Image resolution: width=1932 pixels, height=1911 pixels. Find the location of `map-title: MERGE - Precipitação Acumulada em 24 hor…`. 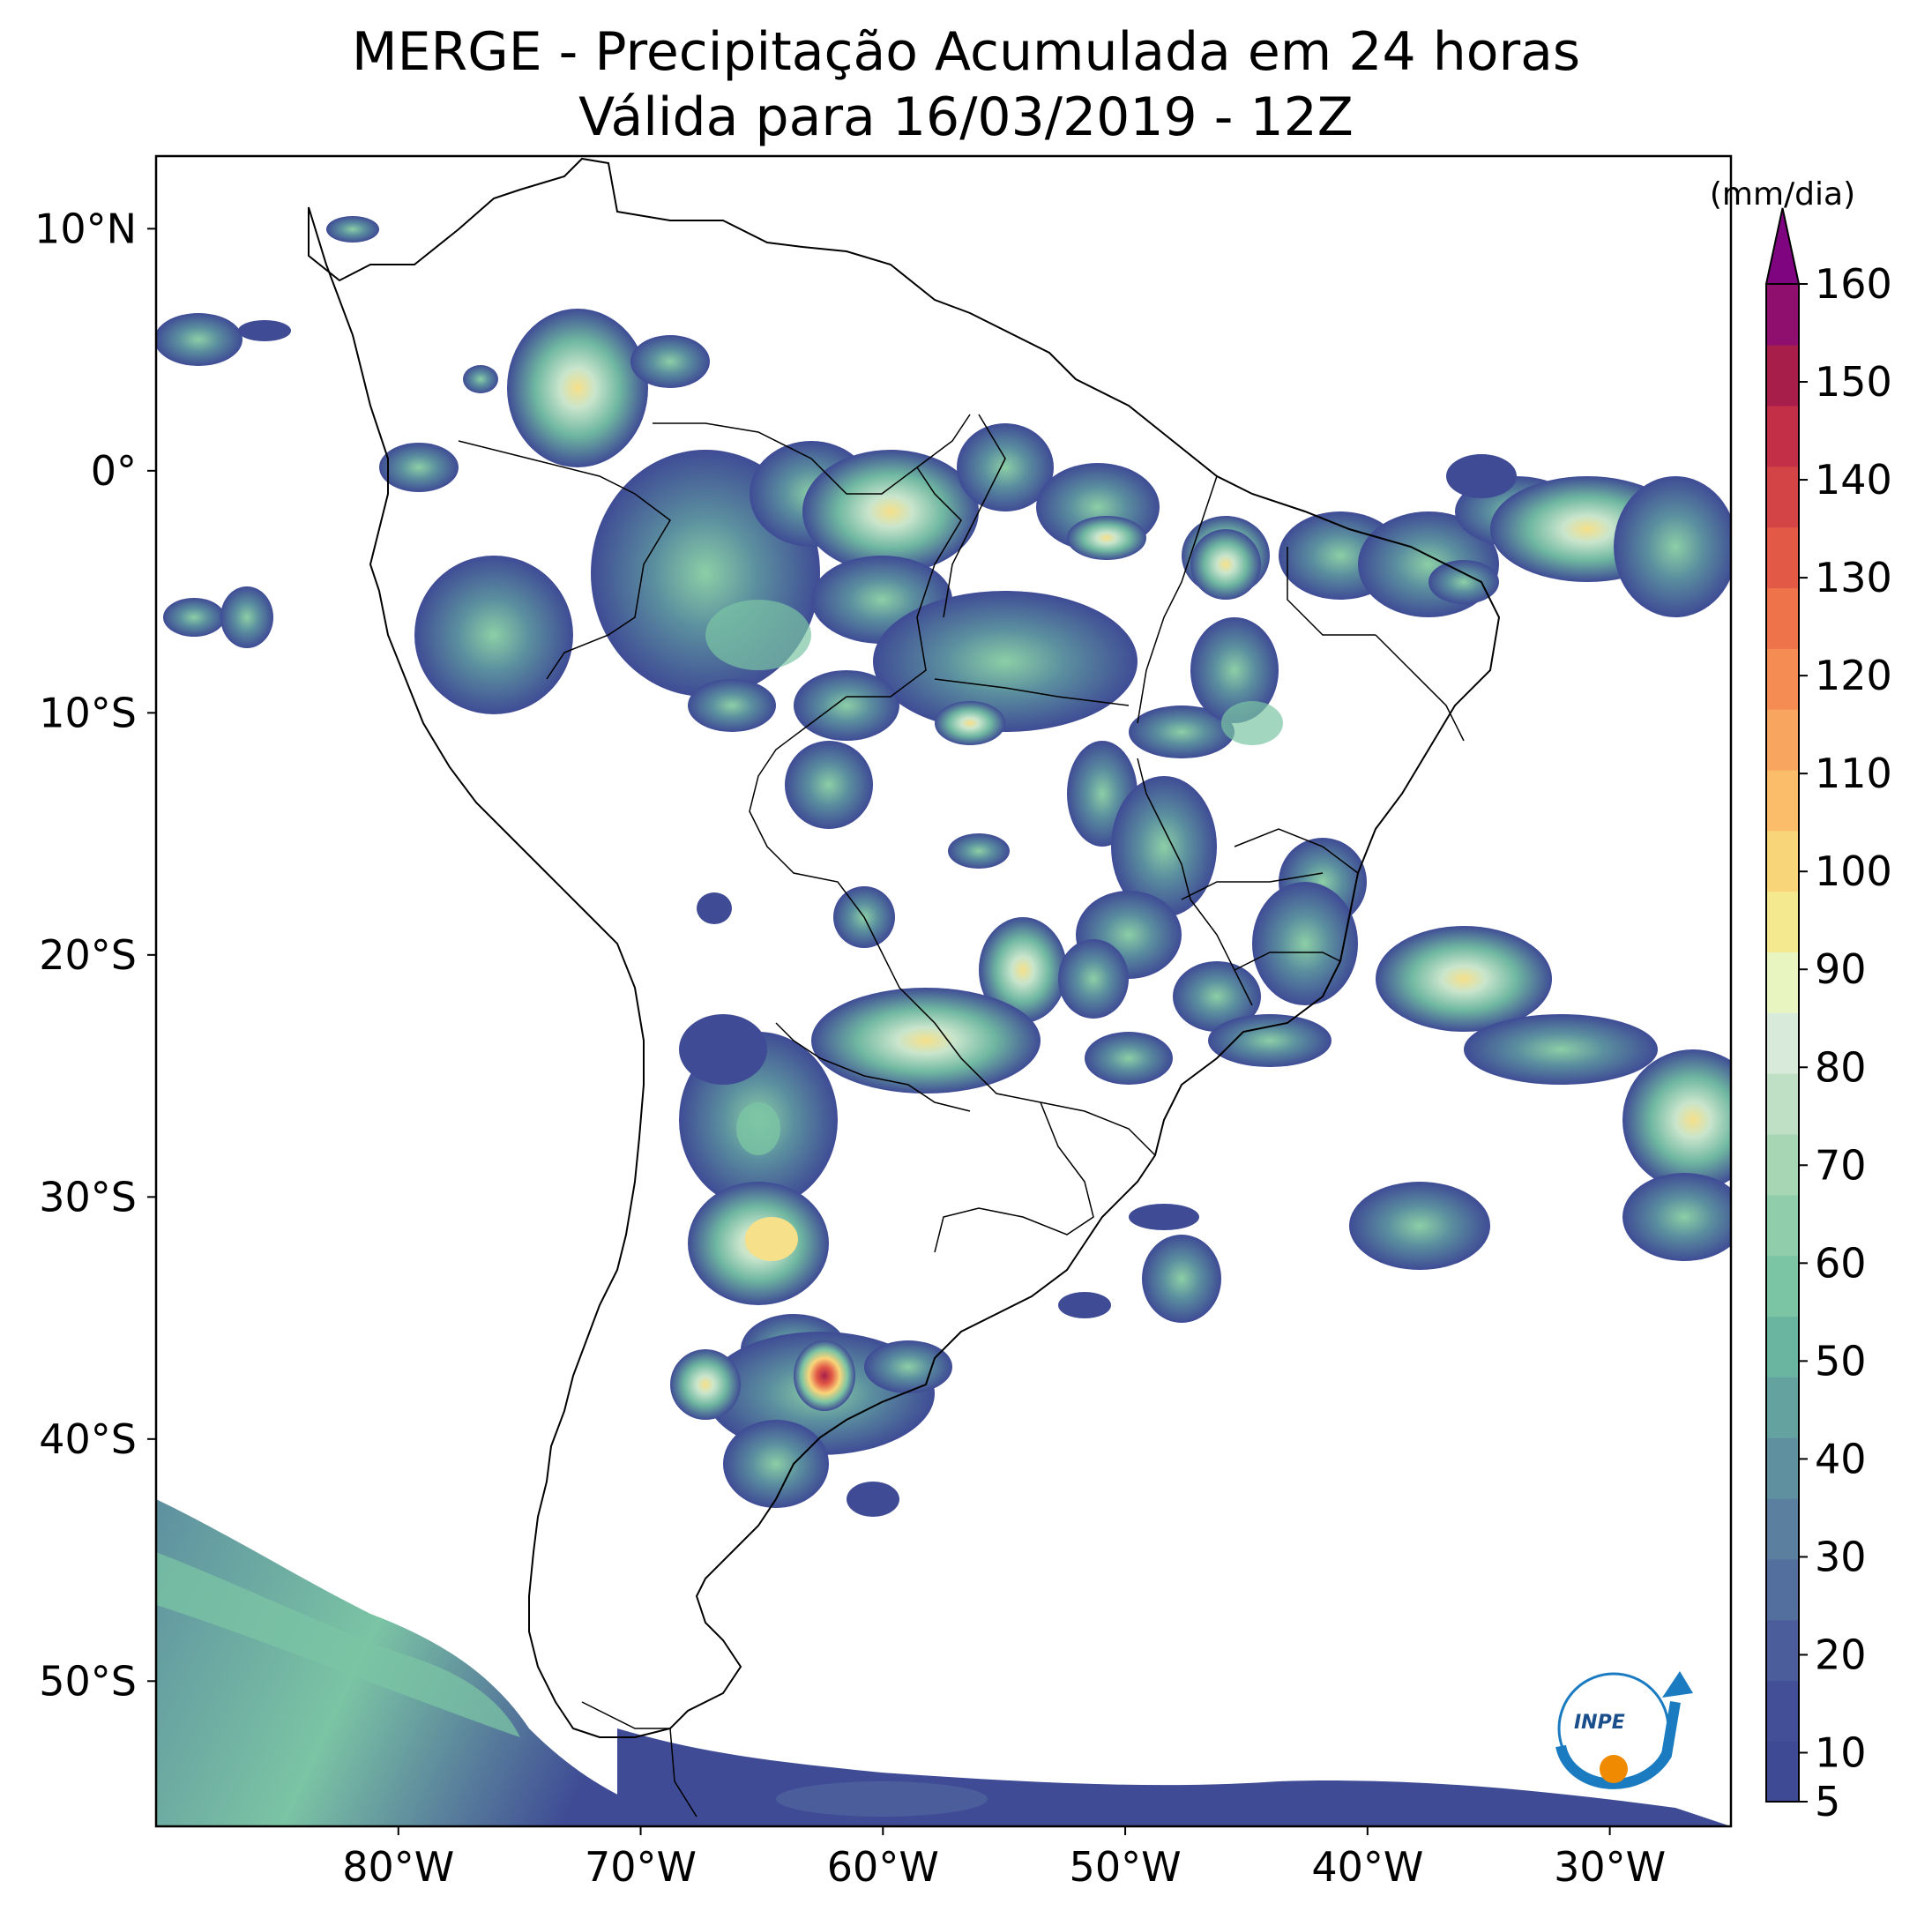

map-title: MERGE - Precipitação Acumulada em 24 hor… is located at coordinates (966, 84).